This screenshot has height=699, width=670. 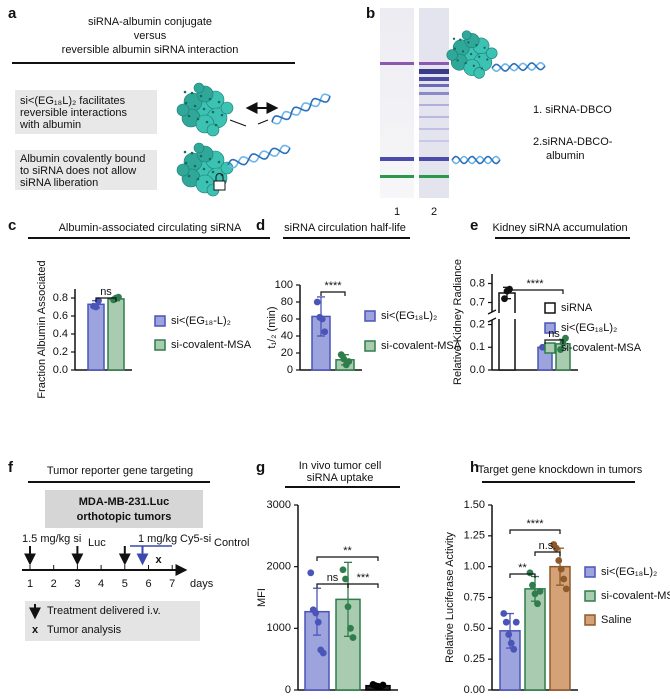 I want to click on legend-label: si<(EG₁₈-L)₂, so click(x=201, y=321).